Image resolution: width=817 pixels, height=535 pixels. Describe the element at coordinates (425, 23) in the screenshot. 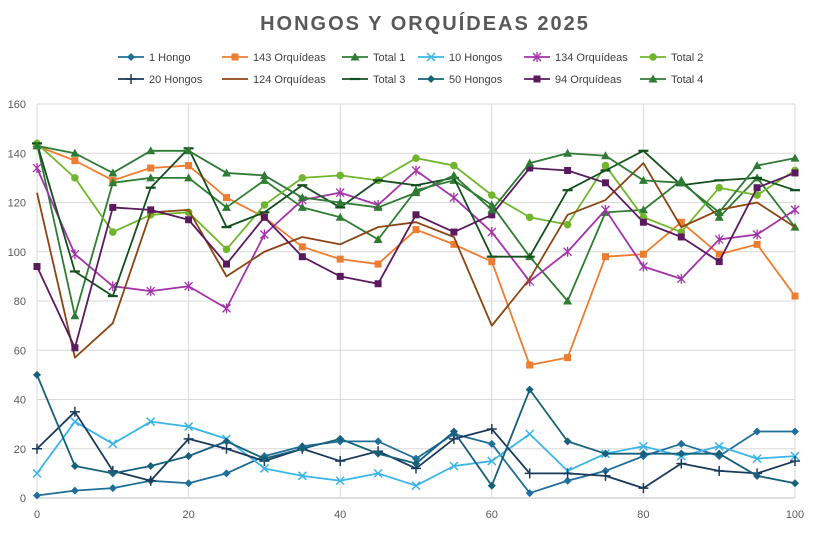

I see `chart-title: HONGOS Y ORQUÍDEAS 2025` at that location.